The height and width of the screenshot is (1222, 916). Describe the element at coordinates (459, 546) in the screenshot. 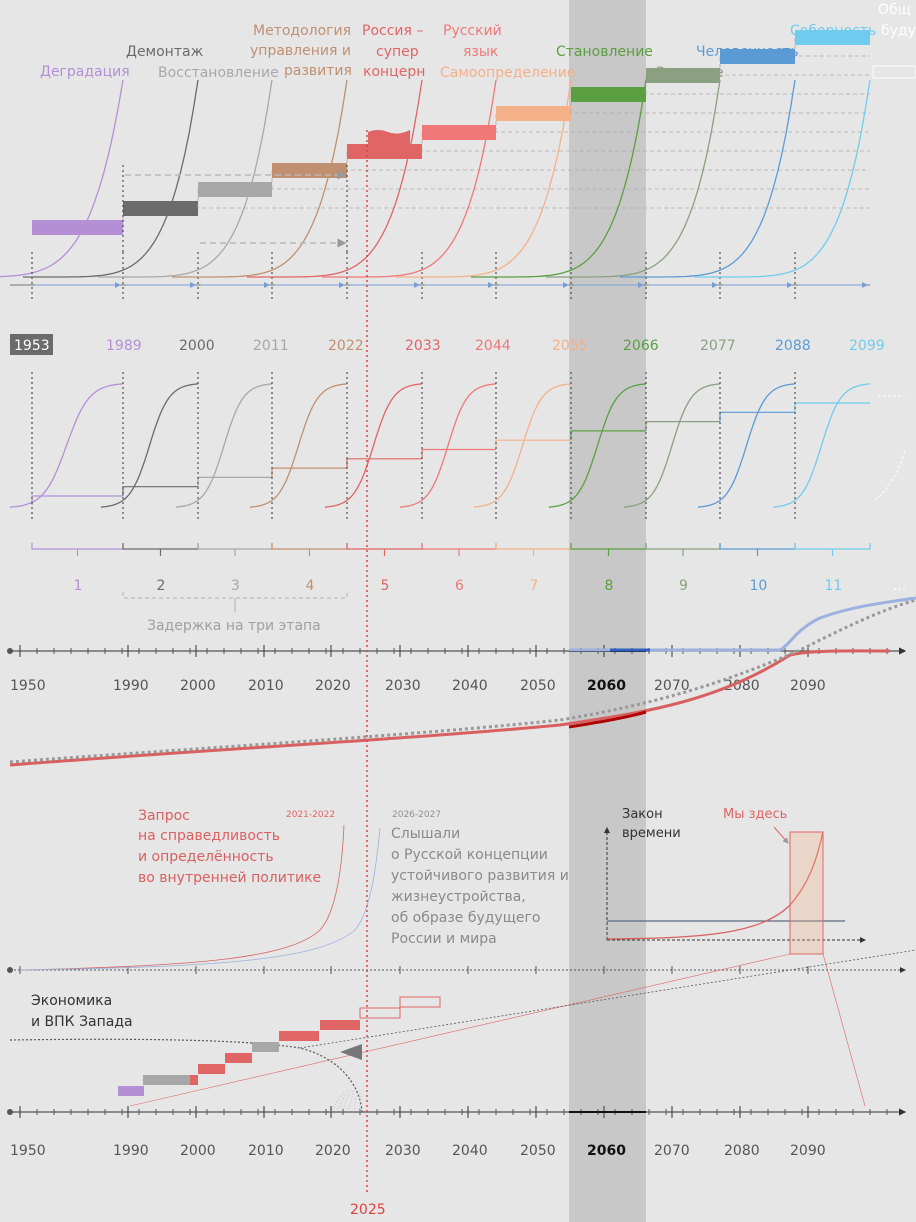

I see `stage-6-bracket` at that location.